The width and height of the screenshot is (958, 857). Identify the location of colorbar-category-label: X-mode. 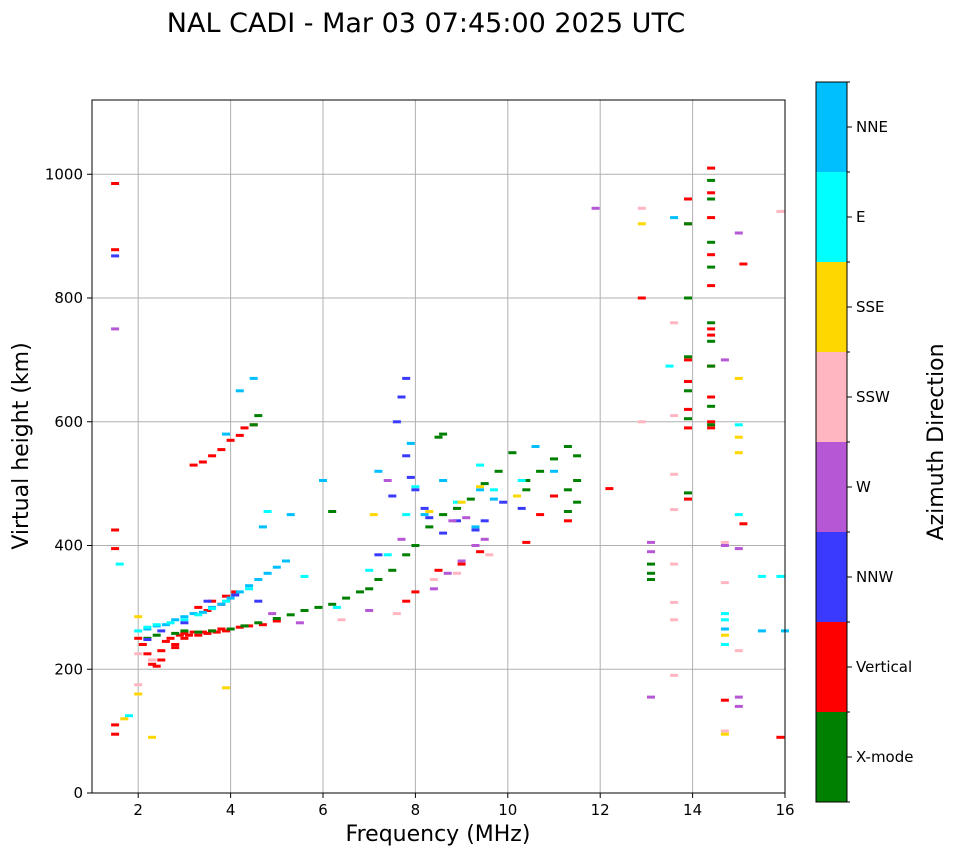
(884, 757).